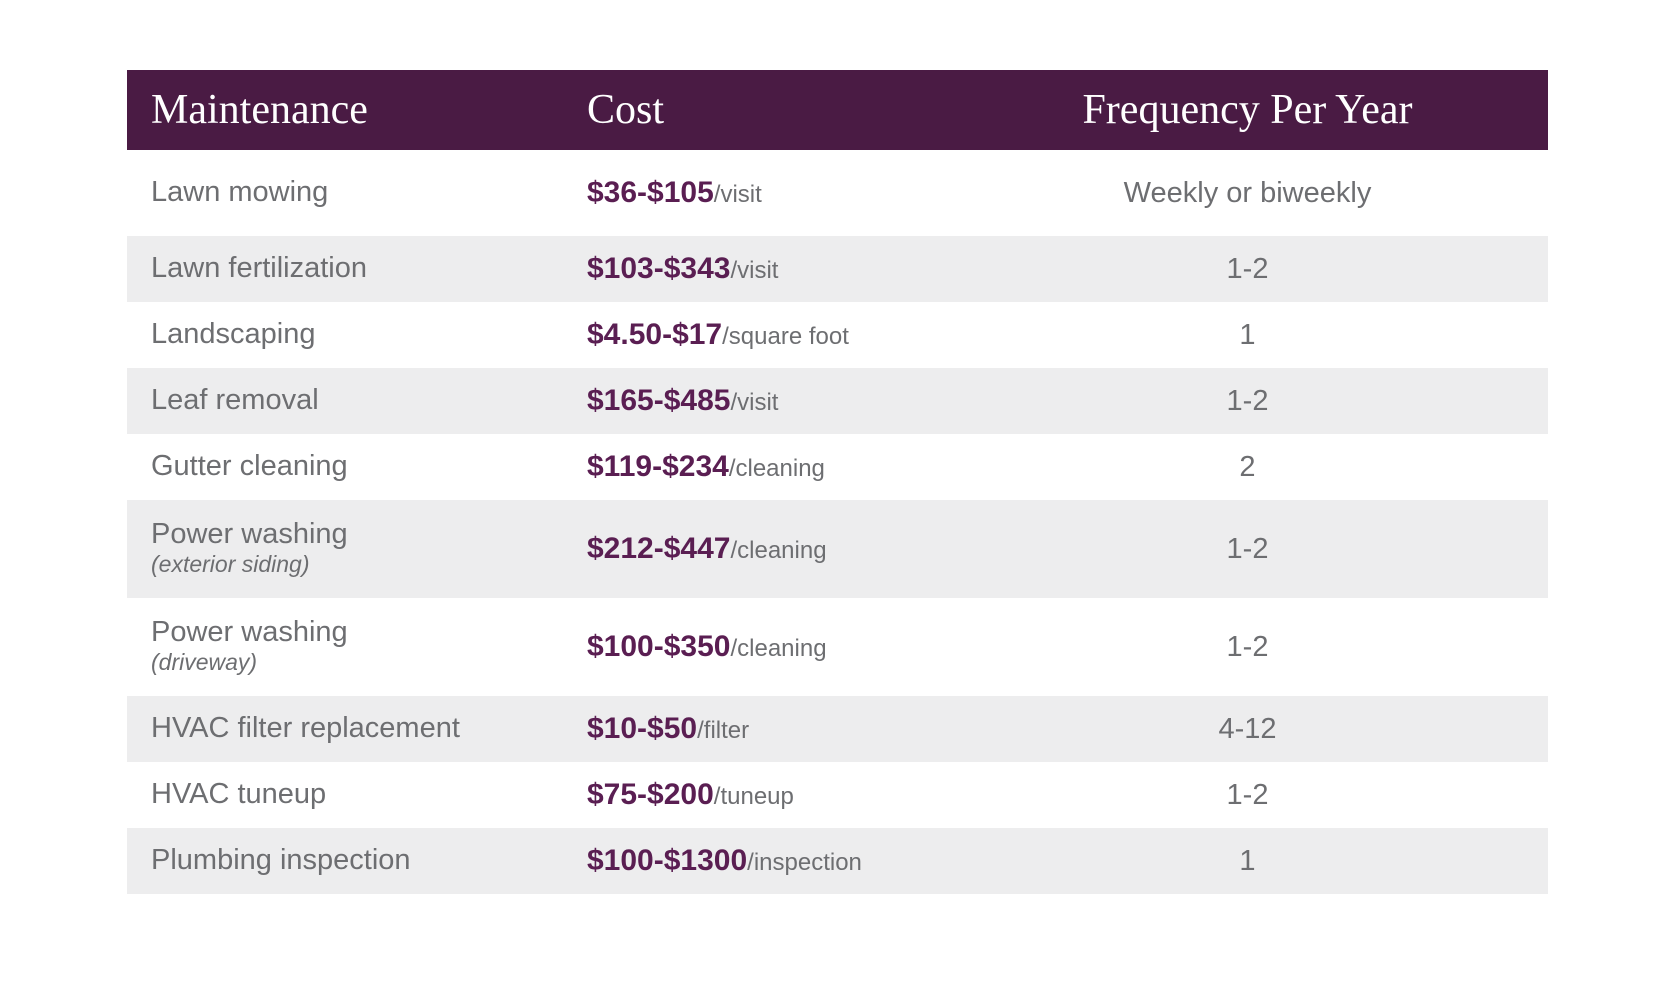 The width and height of the screenshot is (1667, 1003). I want to click on column-header-maintenance: Maintenance, so click(259, 110).